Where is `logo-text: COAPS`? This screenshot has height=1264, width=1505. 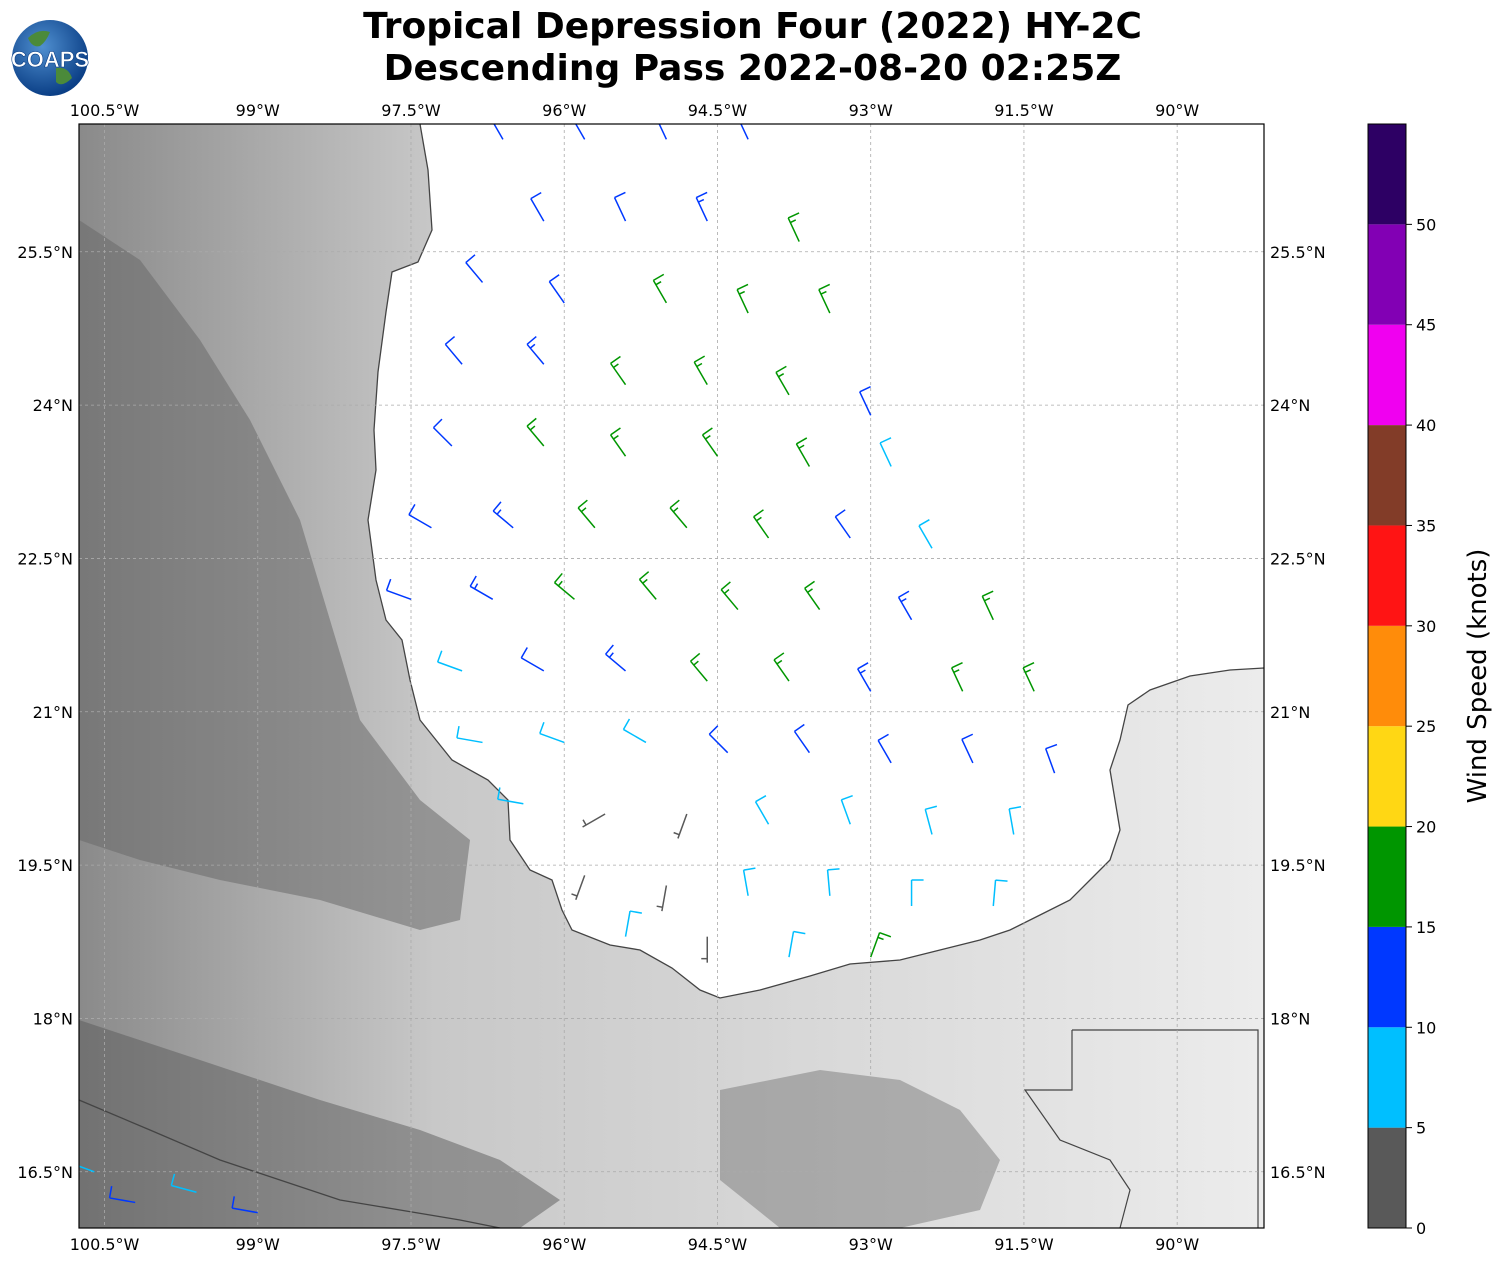 logo-text: COAPS is located at coordinates (50, 59).